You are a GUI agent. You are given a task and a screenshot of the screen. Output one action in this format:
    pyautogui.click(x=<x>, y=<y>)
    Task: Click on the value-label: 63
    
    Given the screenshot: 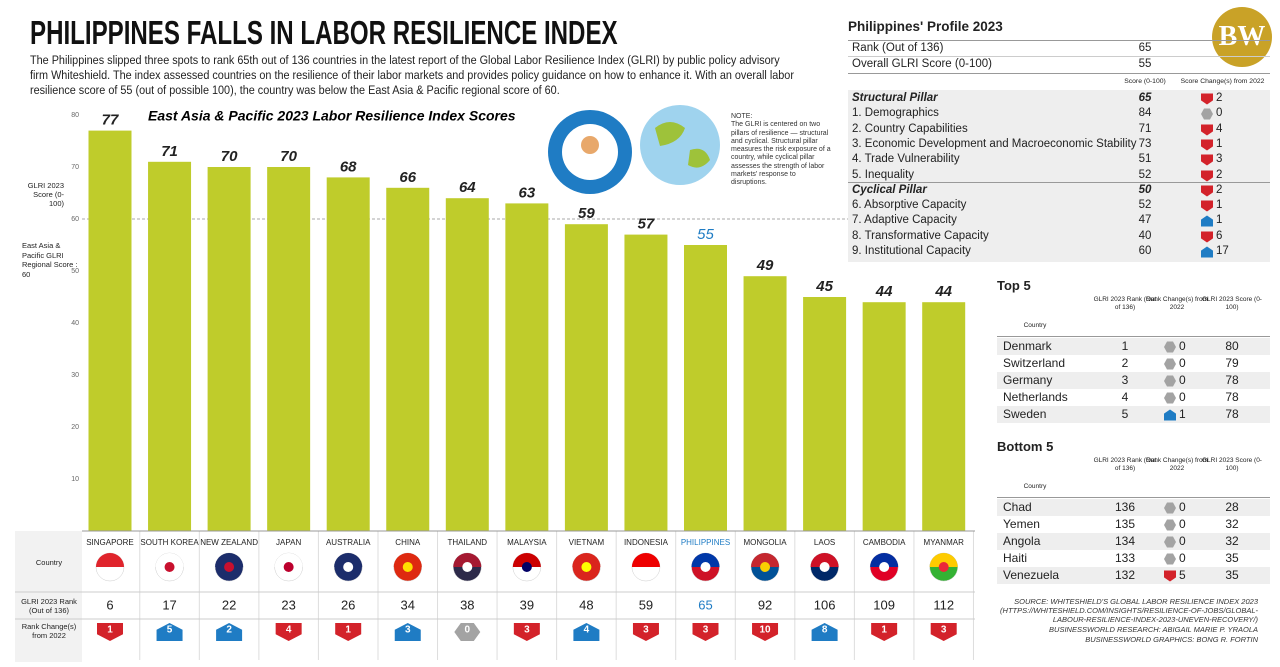 What is the action you would take?
    pyautogui.click(x=527, y=192)
    